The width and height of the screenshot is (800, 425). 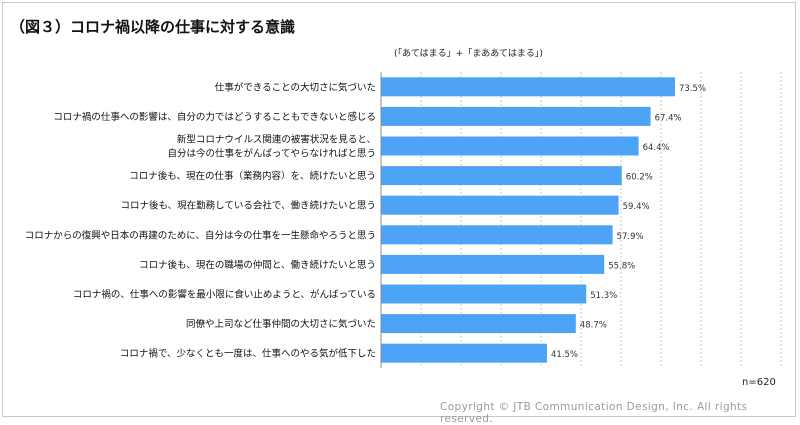 I want to click on value-label-10: 41.5%, so click(x=564, y=355).